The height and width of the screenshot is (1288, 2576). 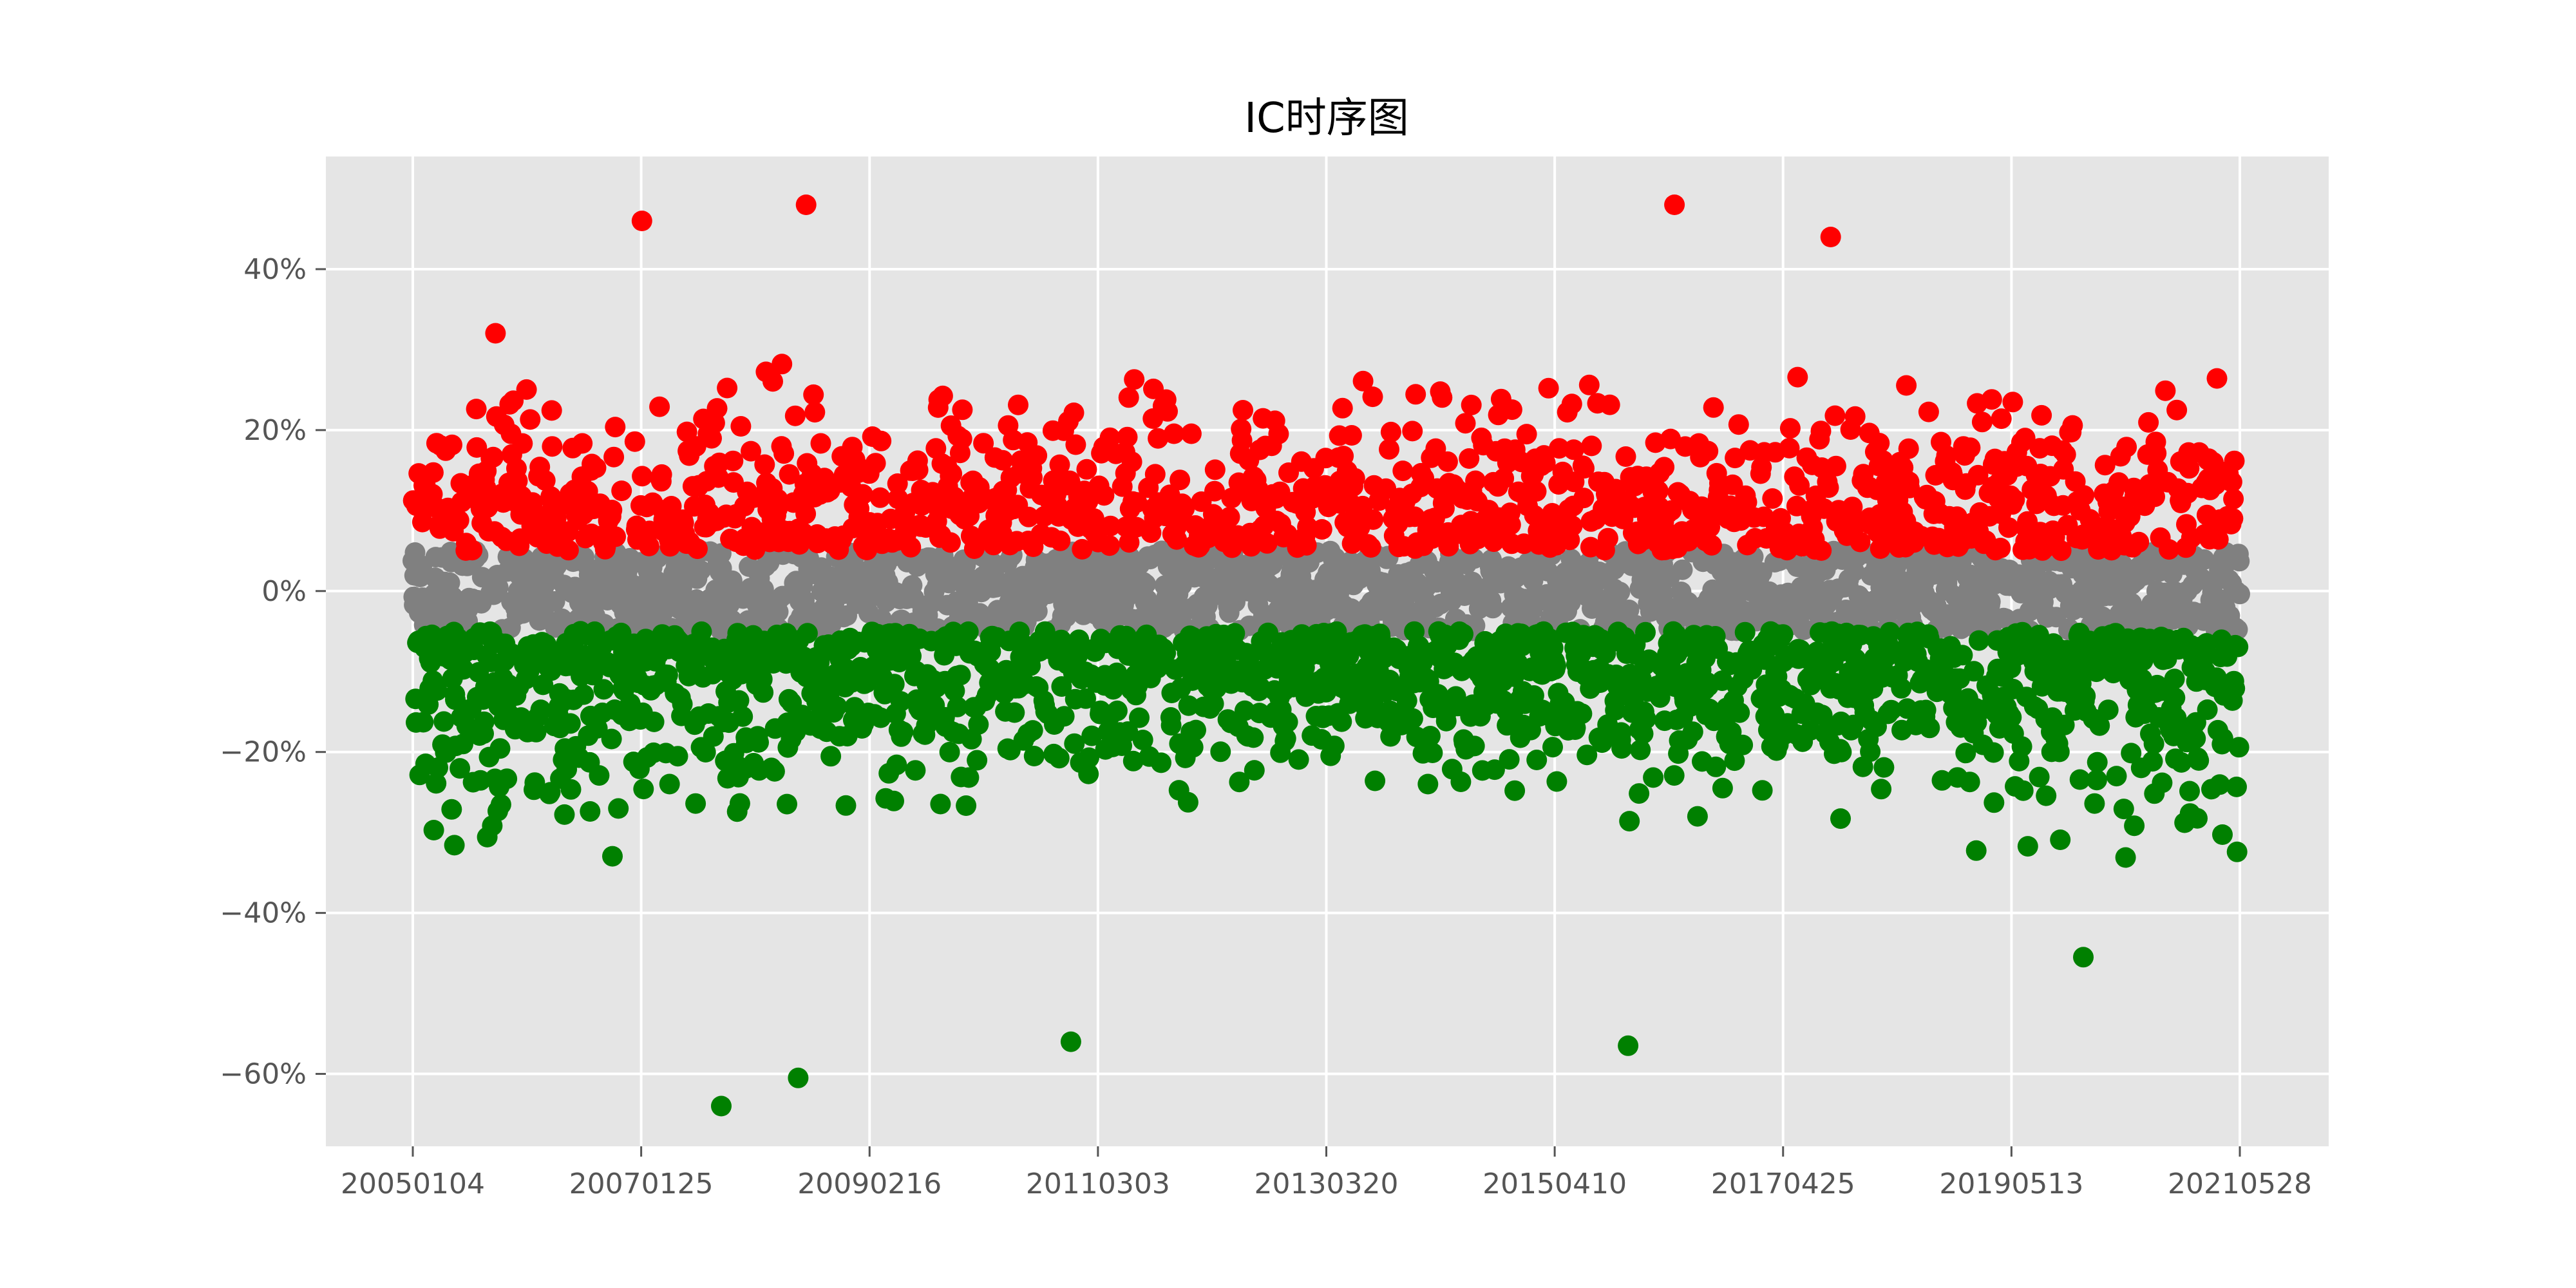 I want to click on y-tick-label: 20%, so click(x=275, y=431).